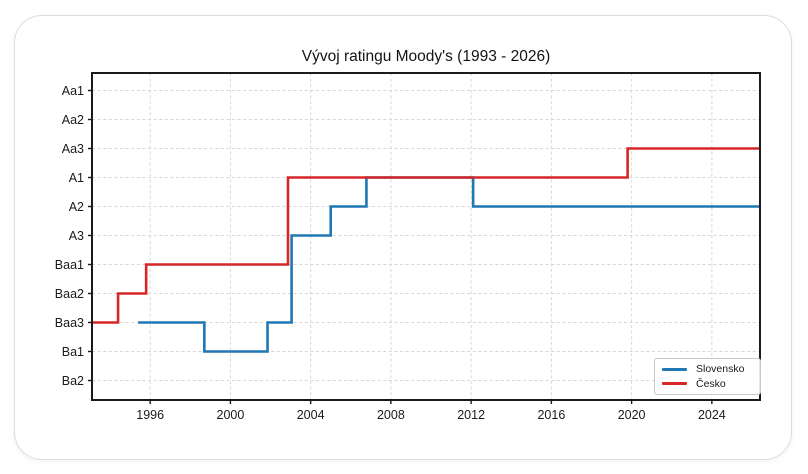 The width and height of the screenshot is (808, 474). Describe the element at coordinates (674, 369) in the screenshot. I see `legend-swatch-slovensko` at that location.